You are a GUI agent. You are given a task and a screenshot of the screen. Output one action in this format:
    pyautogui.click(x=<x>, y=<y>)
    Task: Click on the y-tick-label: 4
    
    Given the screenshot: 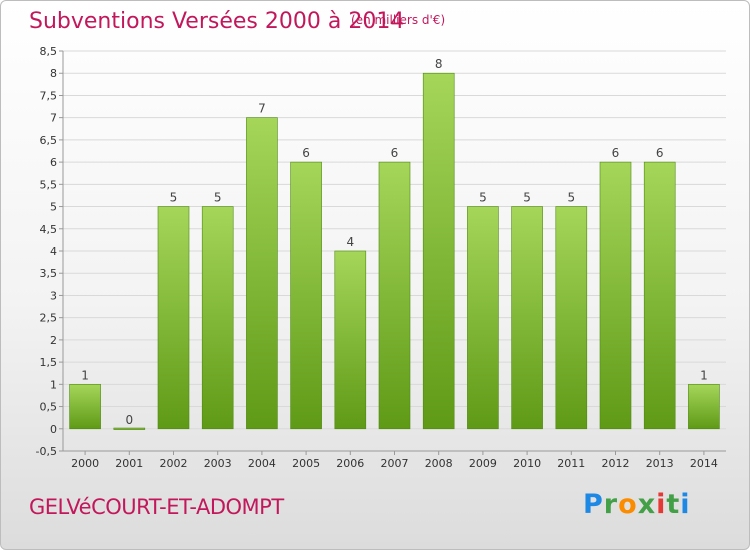 What is the action you would take?
    pyautogui.click(x=53, y=251)
    